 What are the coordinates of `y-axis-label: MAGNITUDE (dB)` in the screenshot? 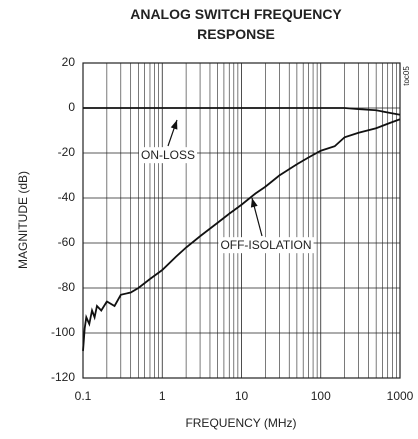 It's located at (23, 220).